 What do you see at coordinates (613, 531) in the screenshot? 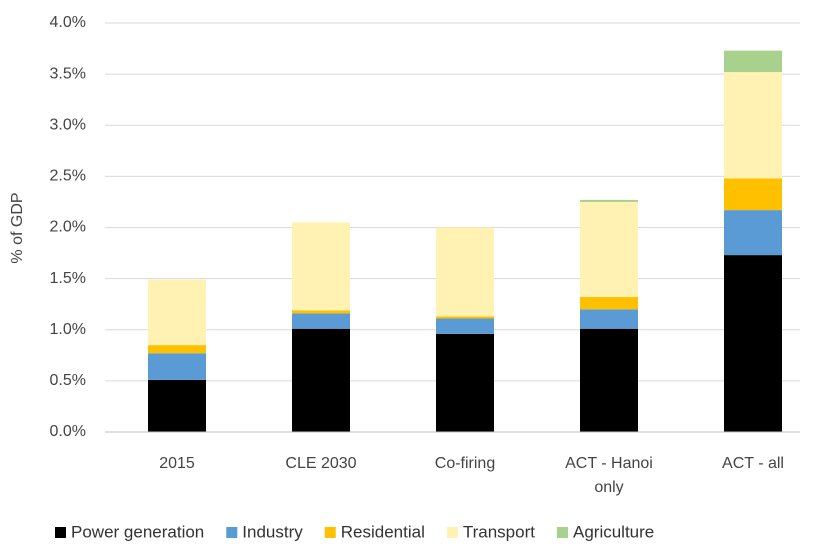
I see `legend-label: Agriculture` at bounding box center [613, 531].